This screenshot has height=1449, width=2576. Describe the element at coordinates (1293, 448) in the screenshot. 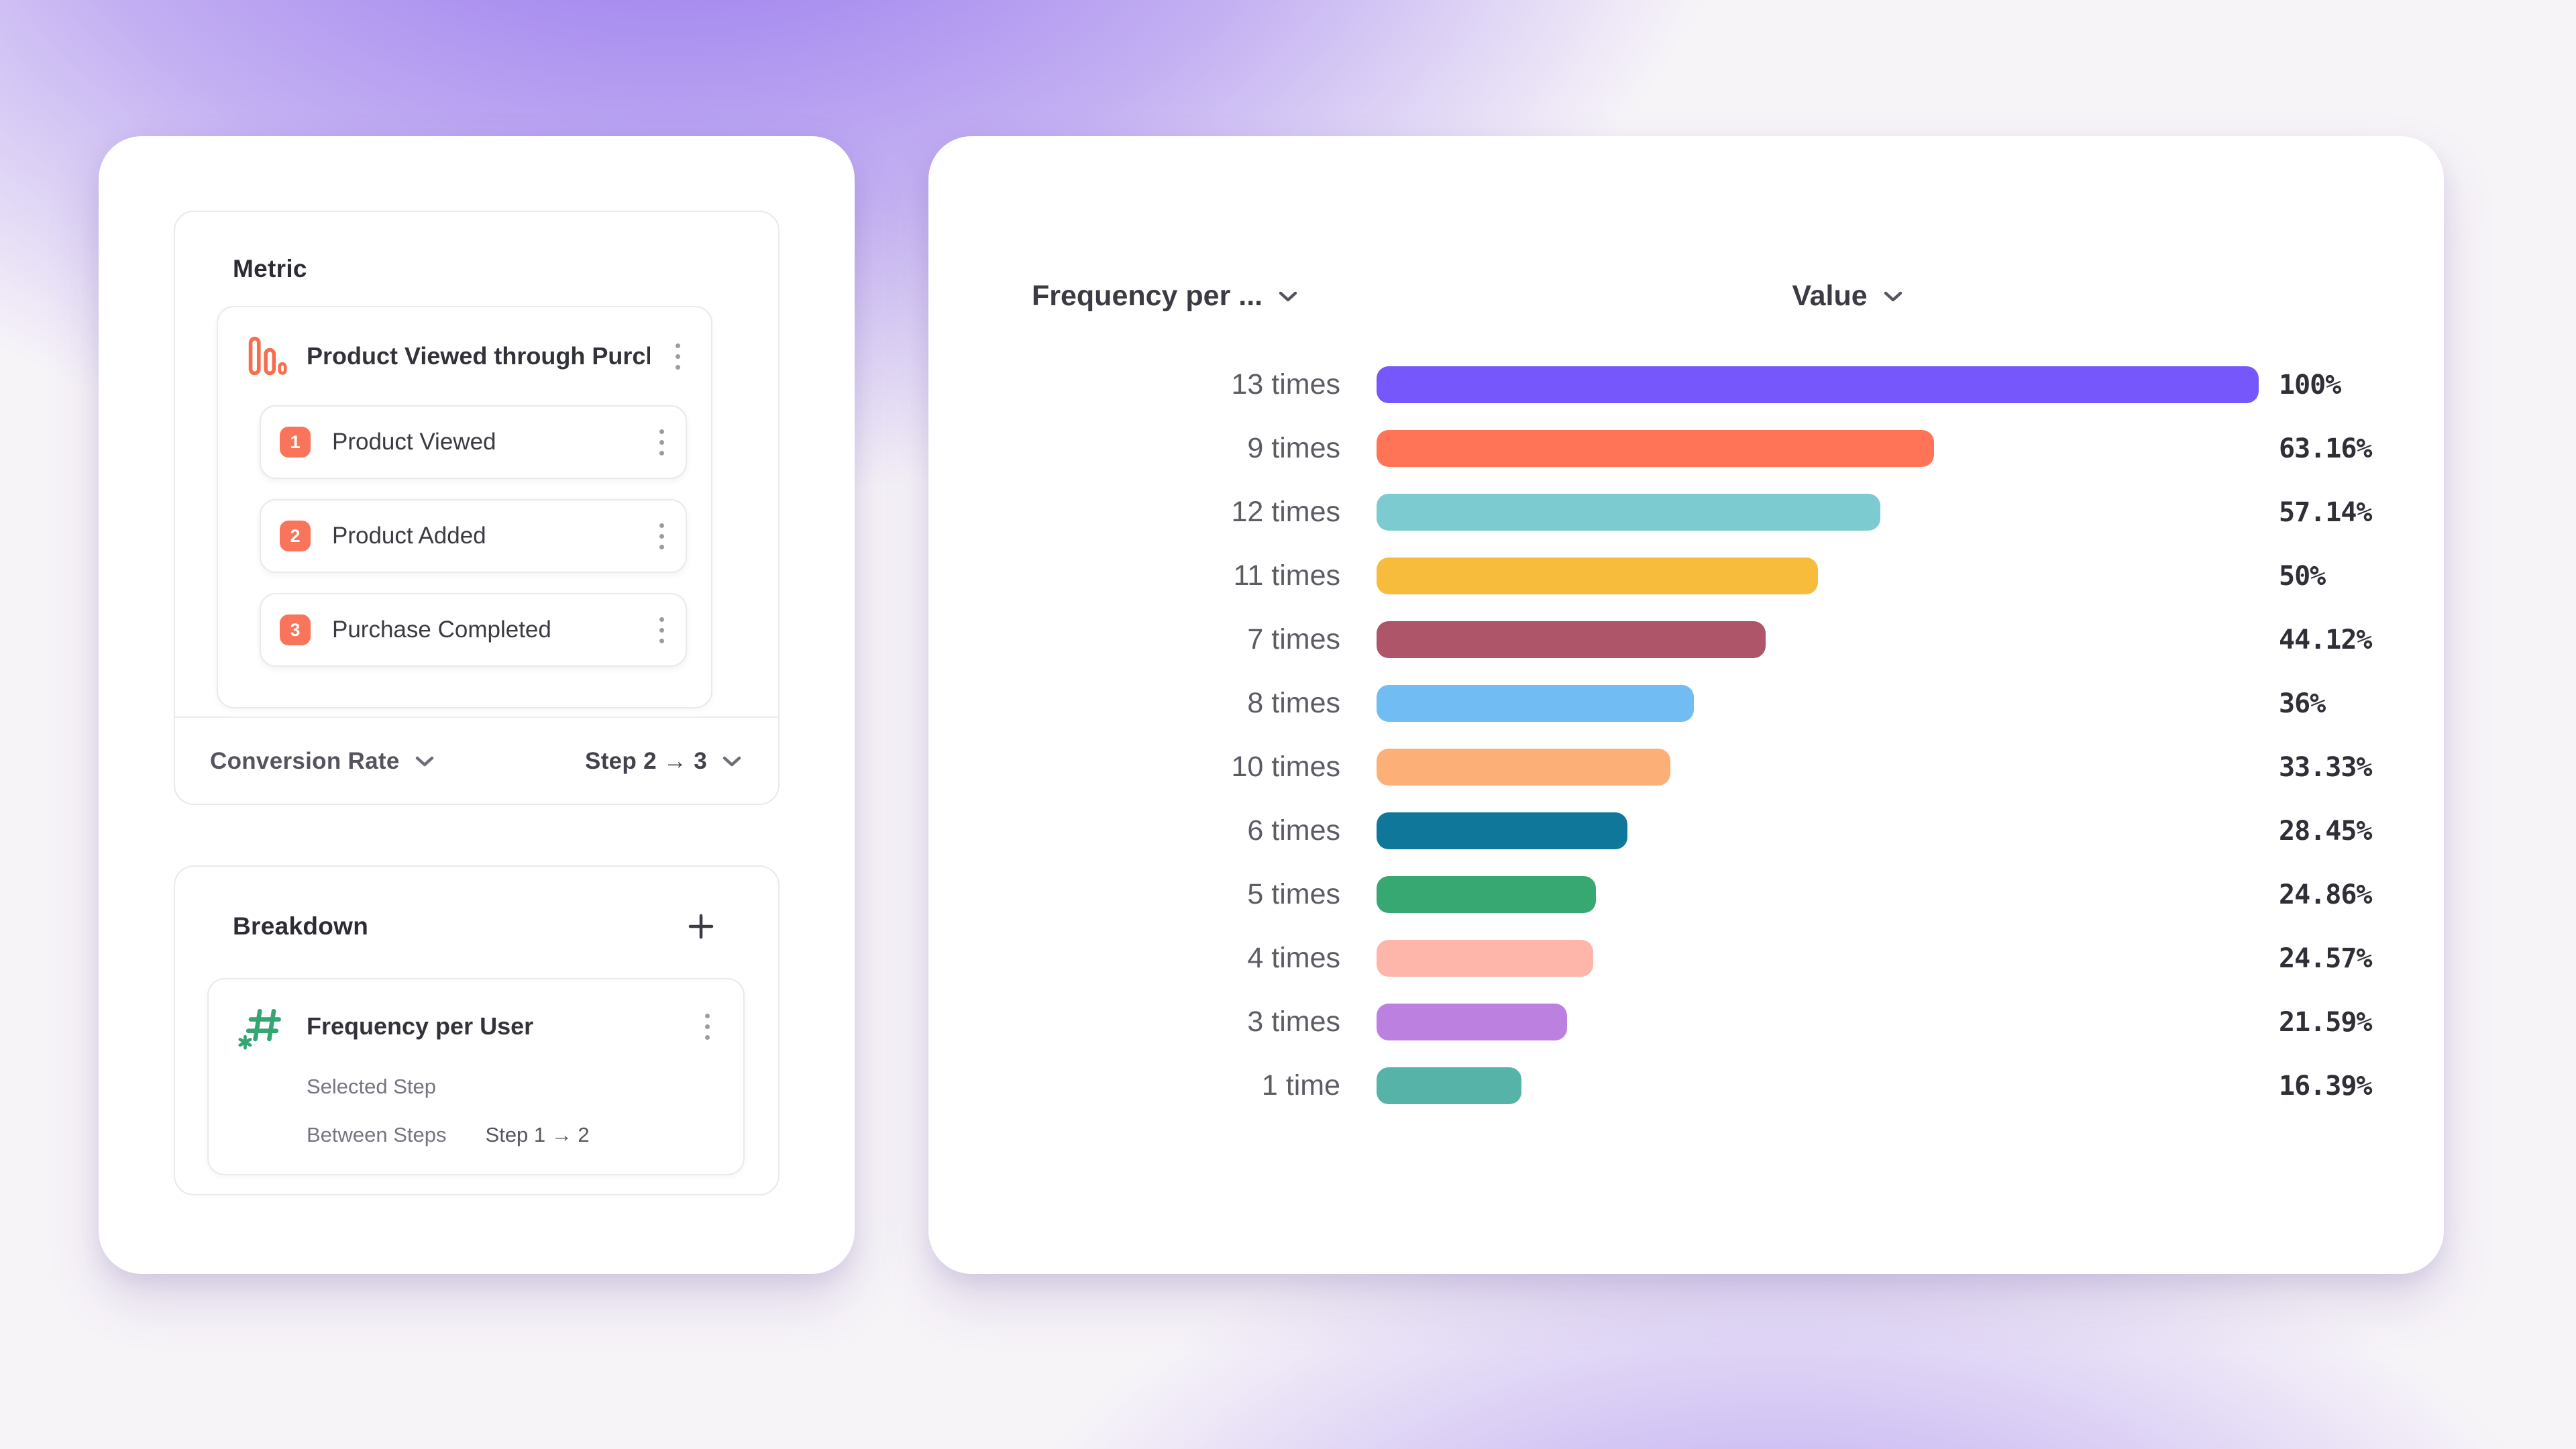

I see `bar-category-label: 9 times` at that location.